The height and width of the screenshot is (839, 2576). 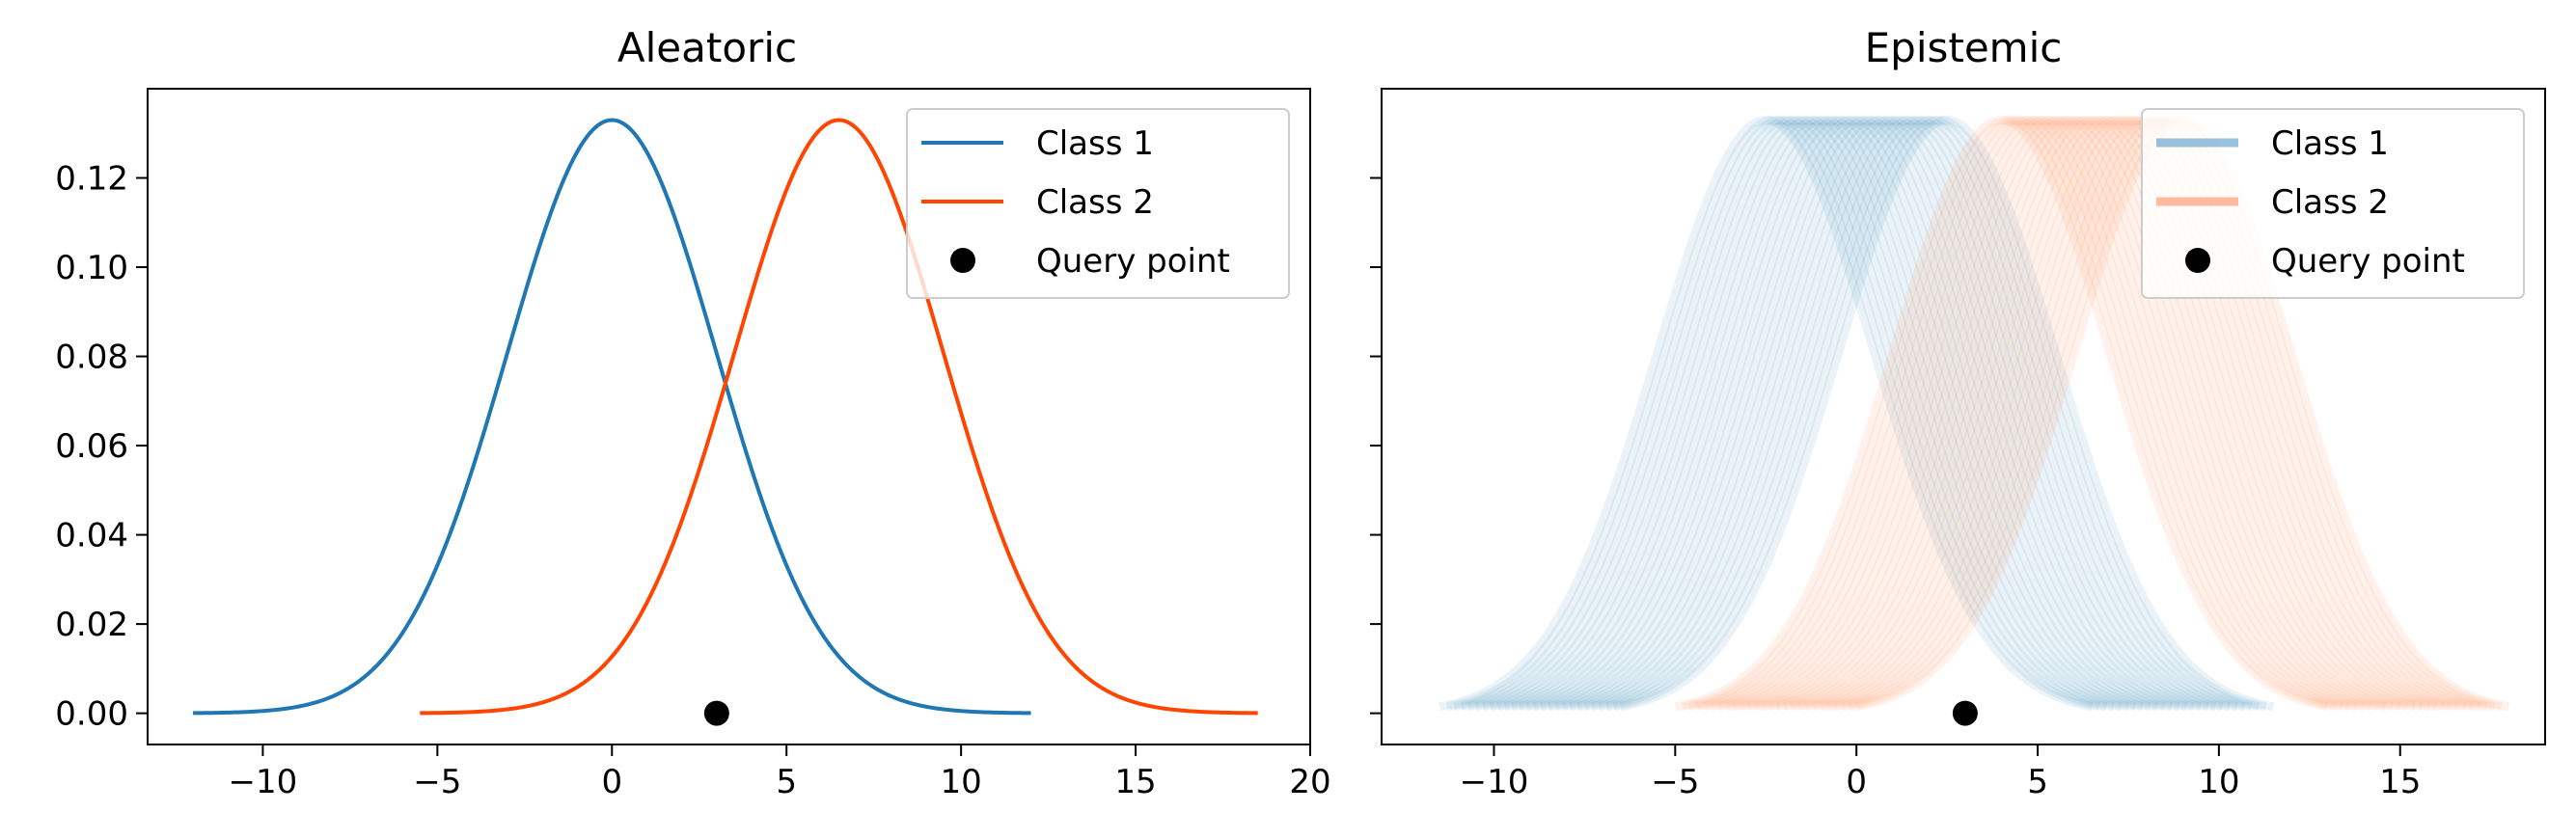 What do you see at coordinates (962, 782) in the screenshot?
I see `aleatoric-xtick-label: 10` at bounding box center [962, 782].